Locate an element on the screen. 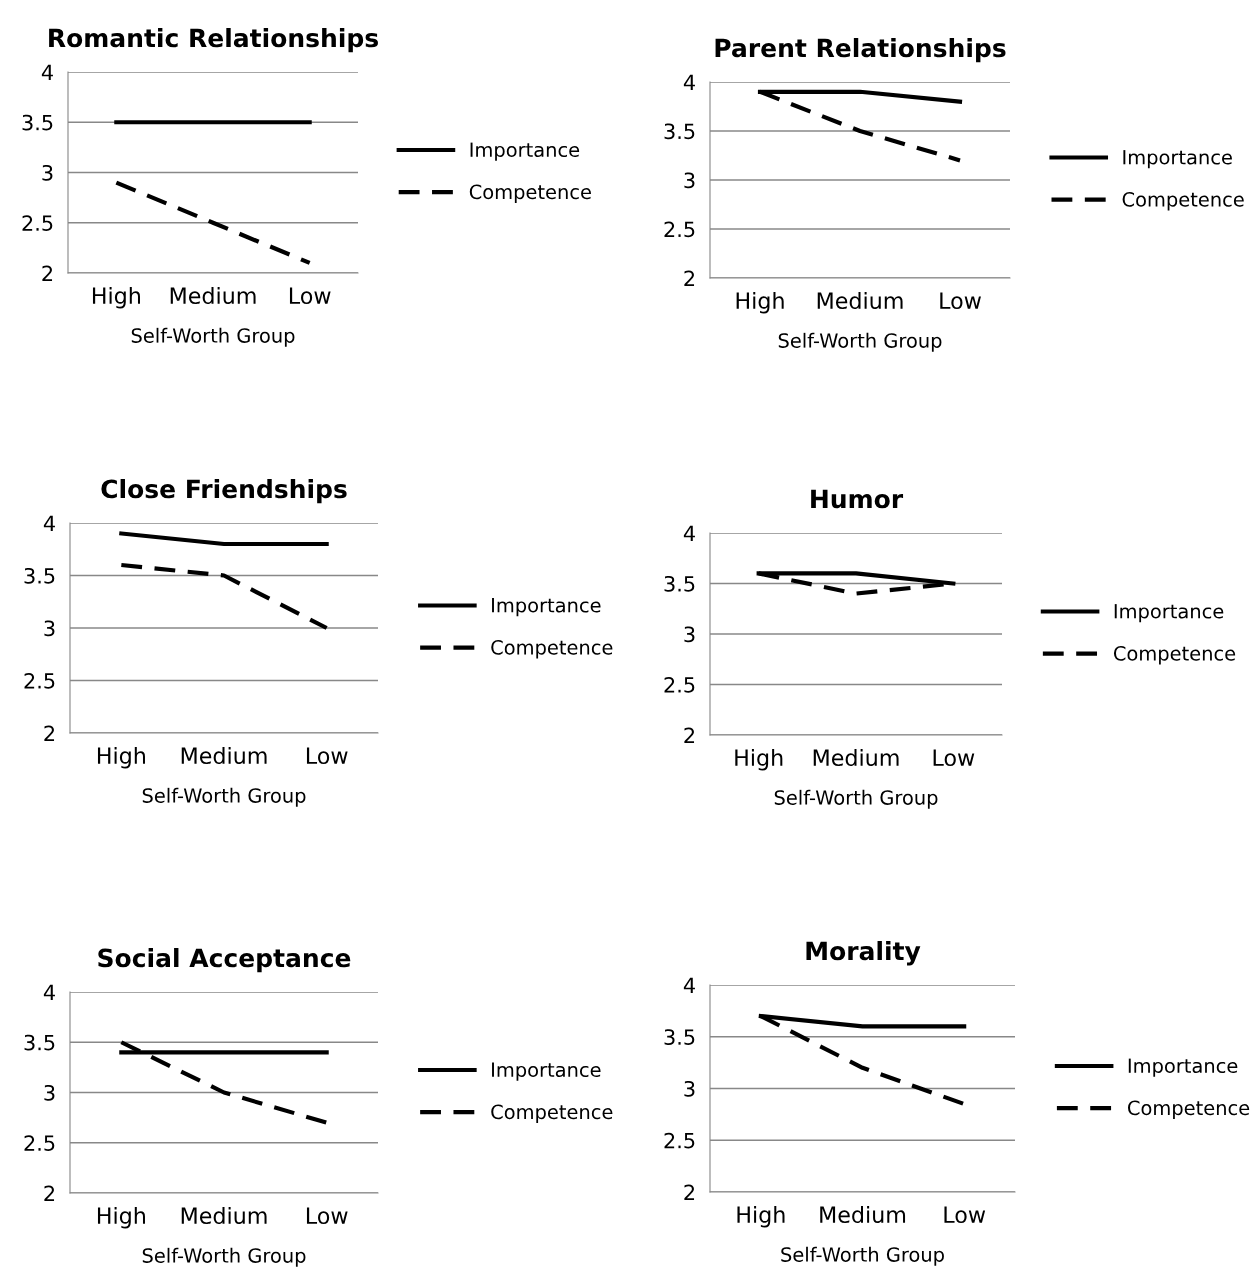 This screenshot has width=1256, height=1277. chart-title: Close Friendships is located at coordinates (224, 491).